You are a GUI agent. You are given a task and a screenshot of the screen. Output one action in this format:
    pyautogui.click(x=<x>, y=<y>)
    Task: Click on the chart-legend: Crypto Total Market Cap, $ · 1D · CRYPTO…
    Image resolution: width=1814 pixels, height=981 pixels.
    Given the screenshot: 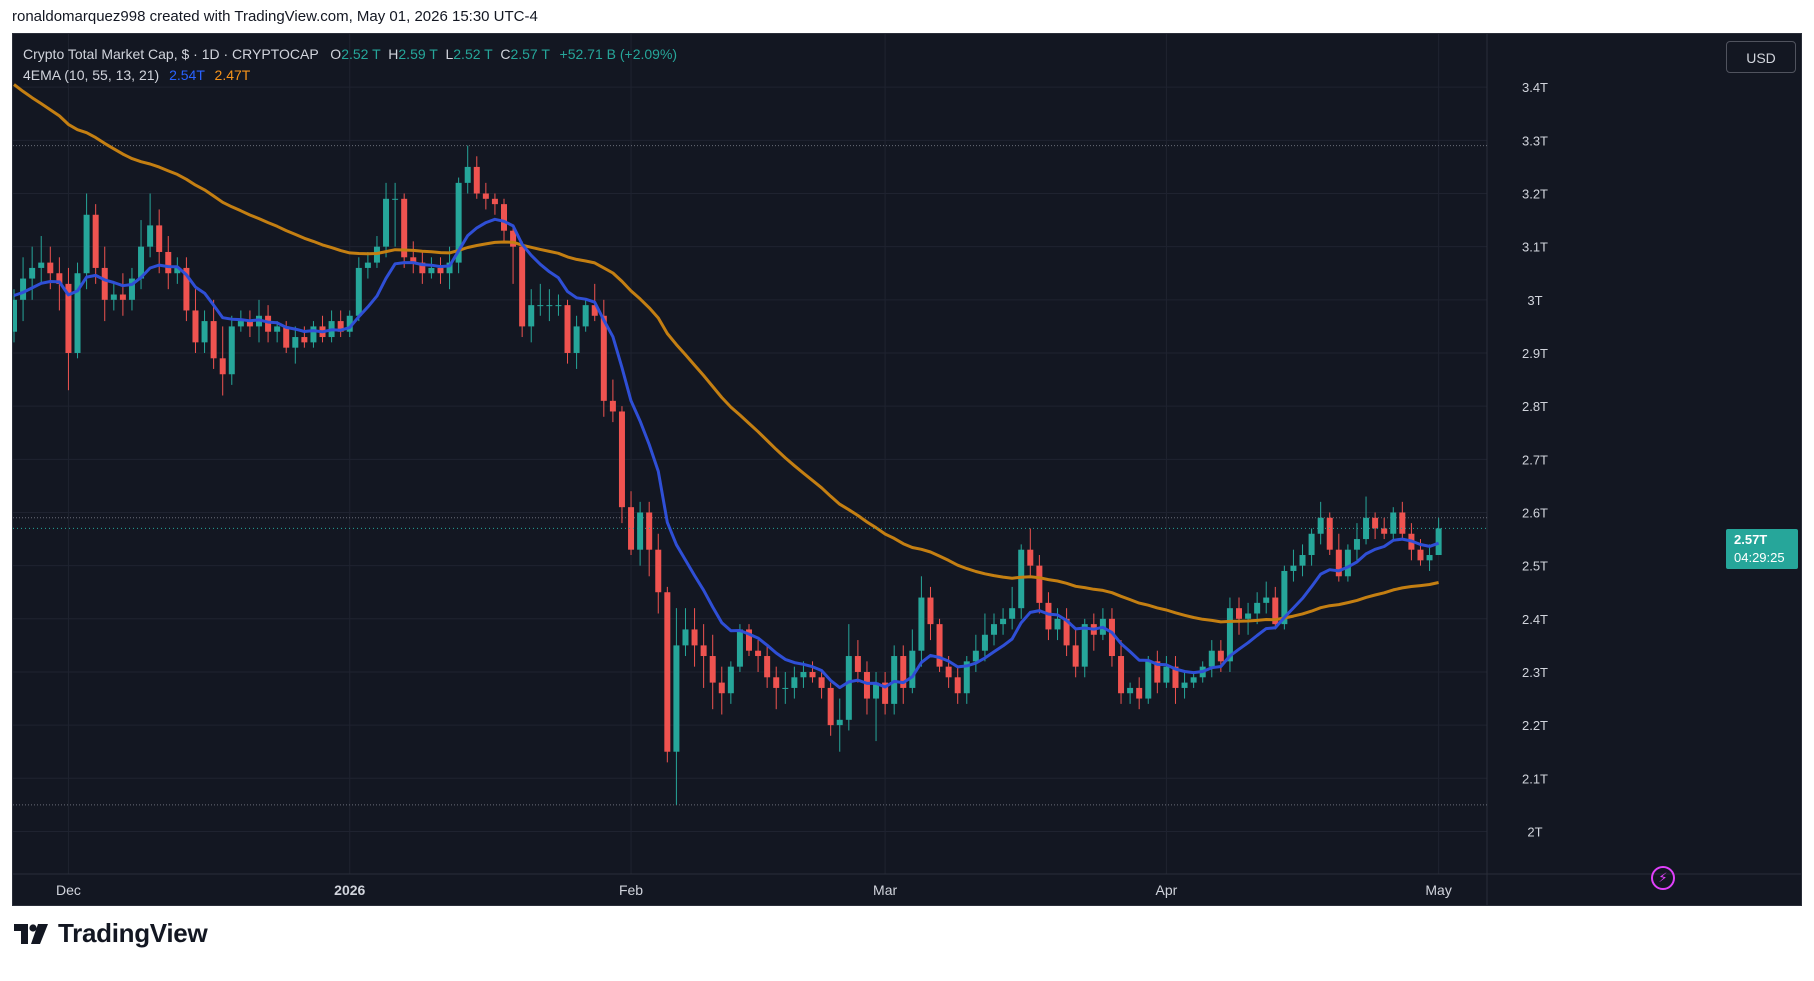 What is the action you would take?
    pyautogui.click(x=350, y=65)
    